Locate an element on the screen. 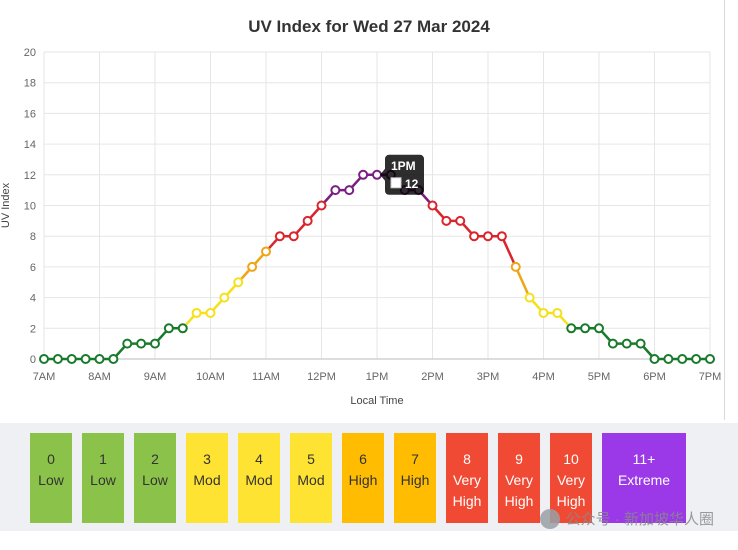 The height and width of the screenshot is (550, 738). legend-box-7: 7 High is located at coordinates (415, 478).